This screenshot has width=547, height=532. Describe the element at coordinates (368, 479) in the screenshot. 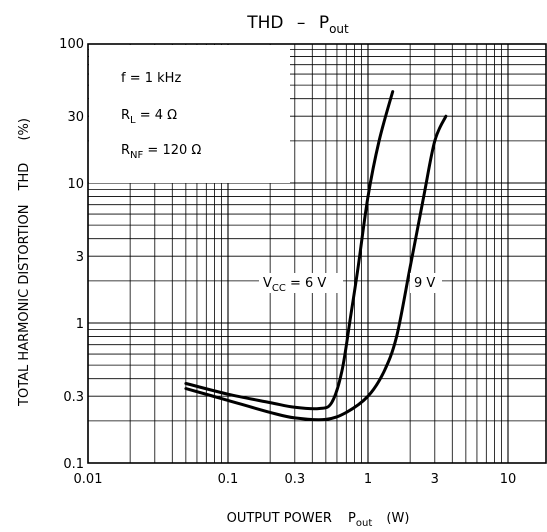

I see `x-tick-label: 1` at that location.